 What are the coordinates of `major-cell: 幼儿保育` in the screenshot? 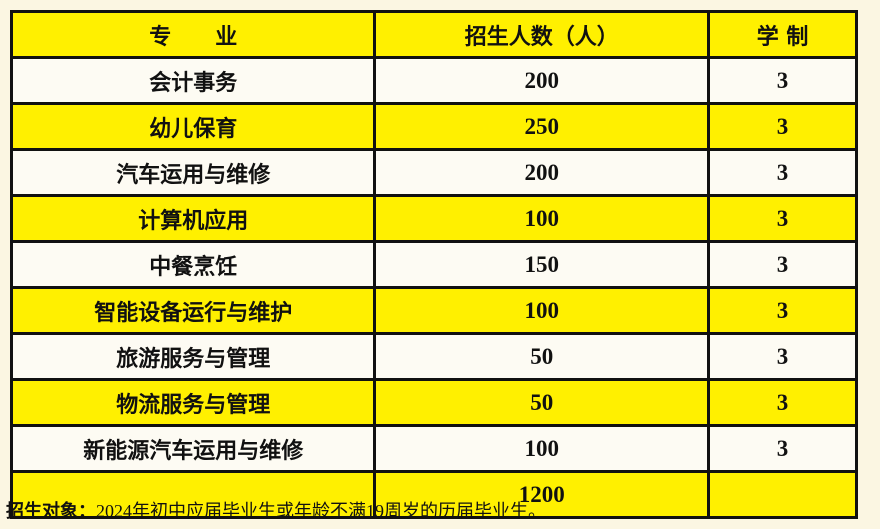 It's located at (193, 126).